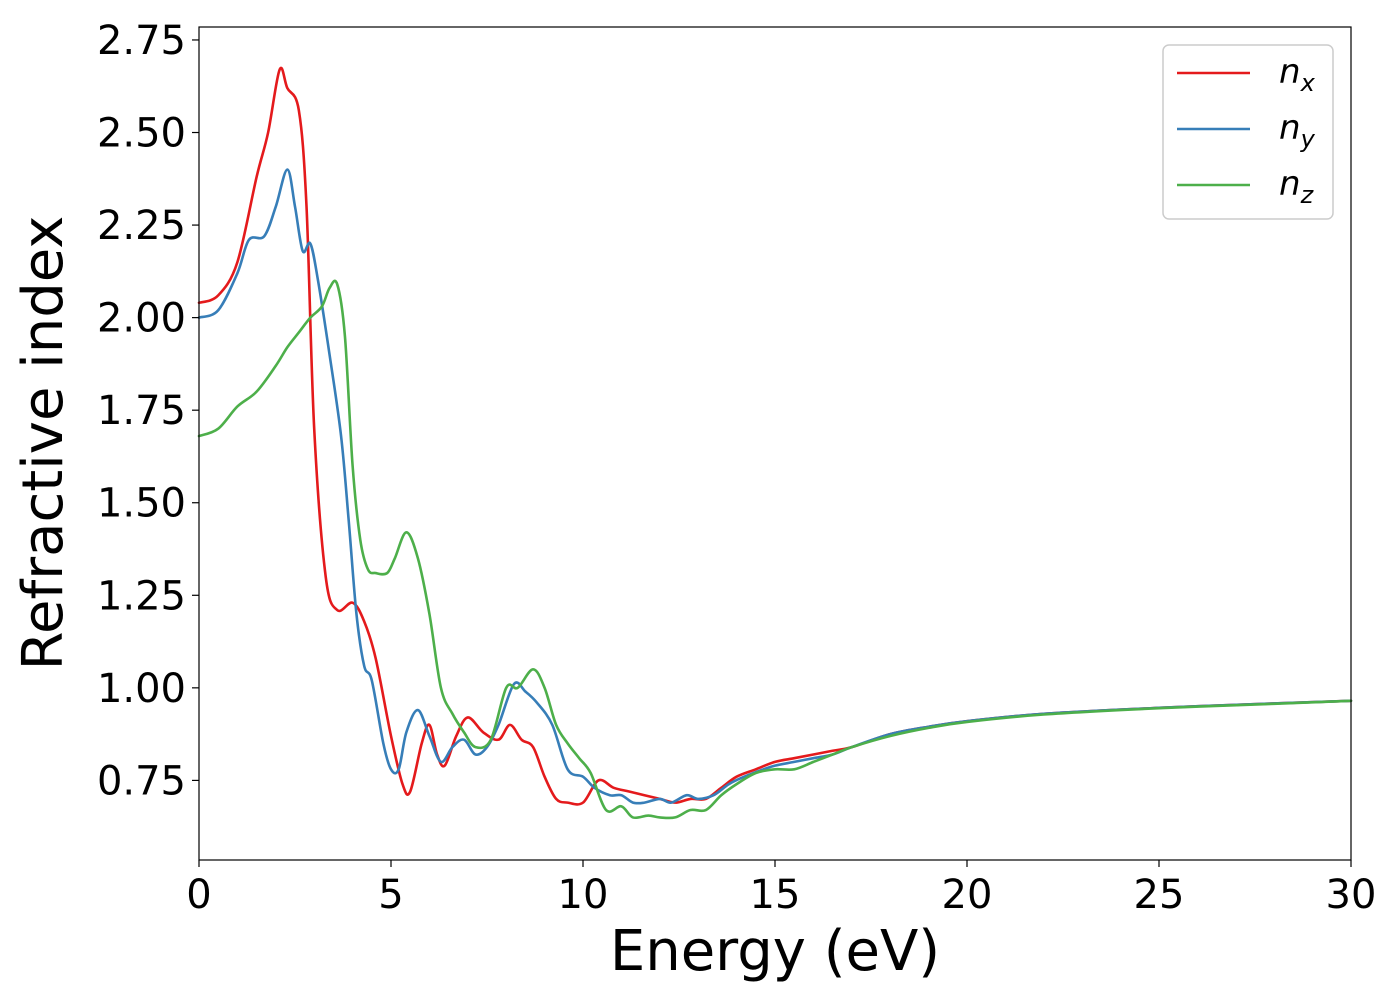 The height and width of the screenshot is (1000, 1400). I want to click on y-tick-label: 1.50, so click(141, 504).